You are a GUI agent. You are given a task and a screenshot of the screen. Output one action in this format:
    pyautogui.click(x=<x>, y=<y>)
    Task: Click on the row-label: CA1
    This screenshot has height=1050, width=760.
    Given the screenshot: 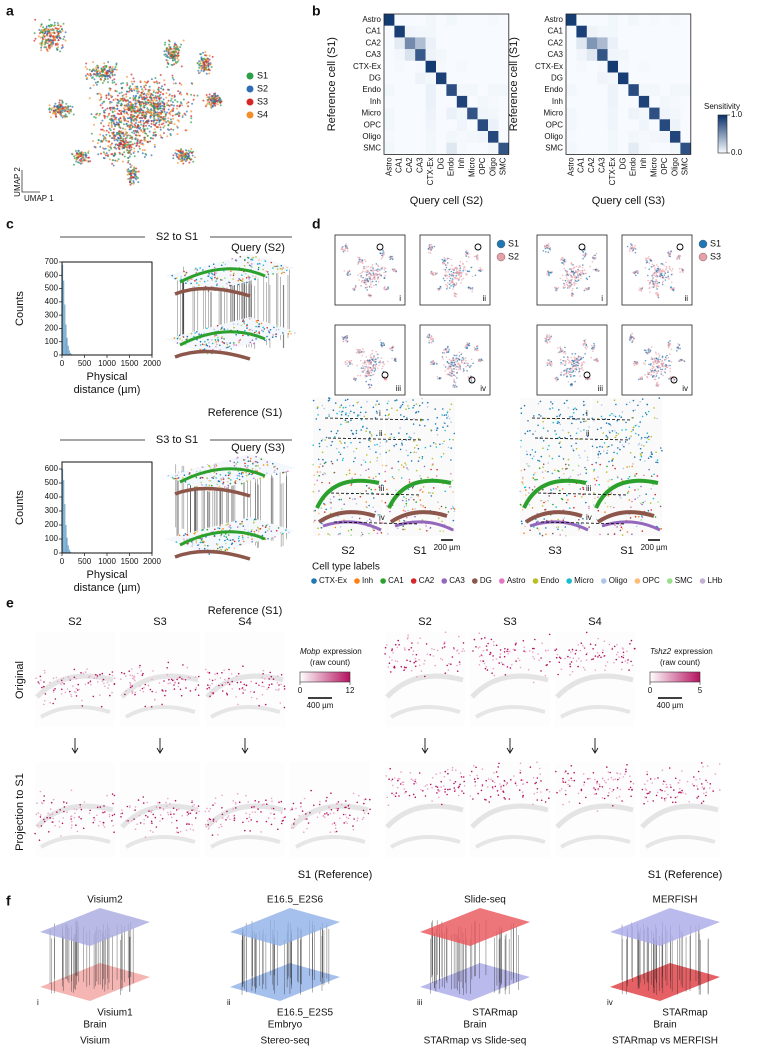 What is the action you would take?
    pyautogui.click(x=555, y=31)
    